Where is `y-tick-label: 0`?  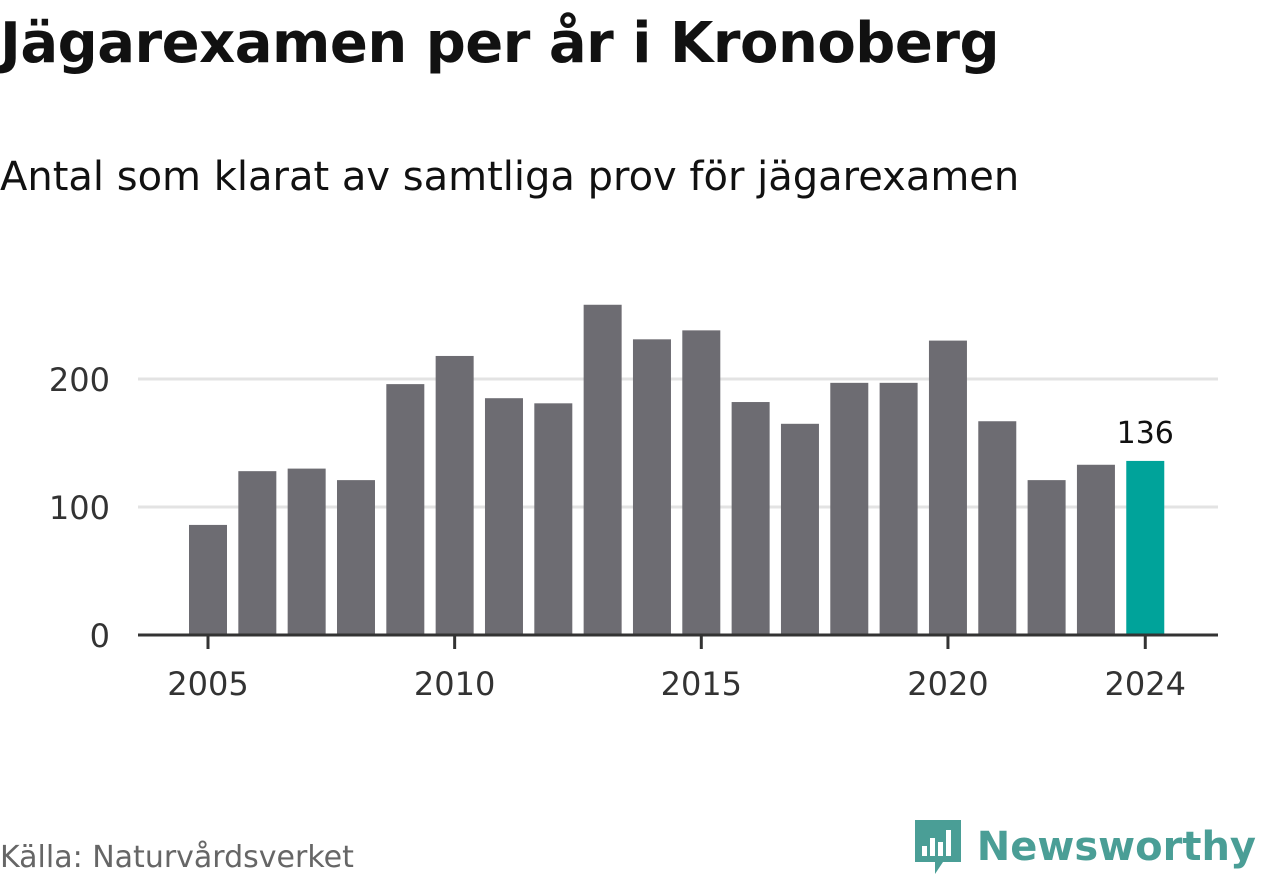 y-tick-label: 0 is located at coordinates (100, 636).